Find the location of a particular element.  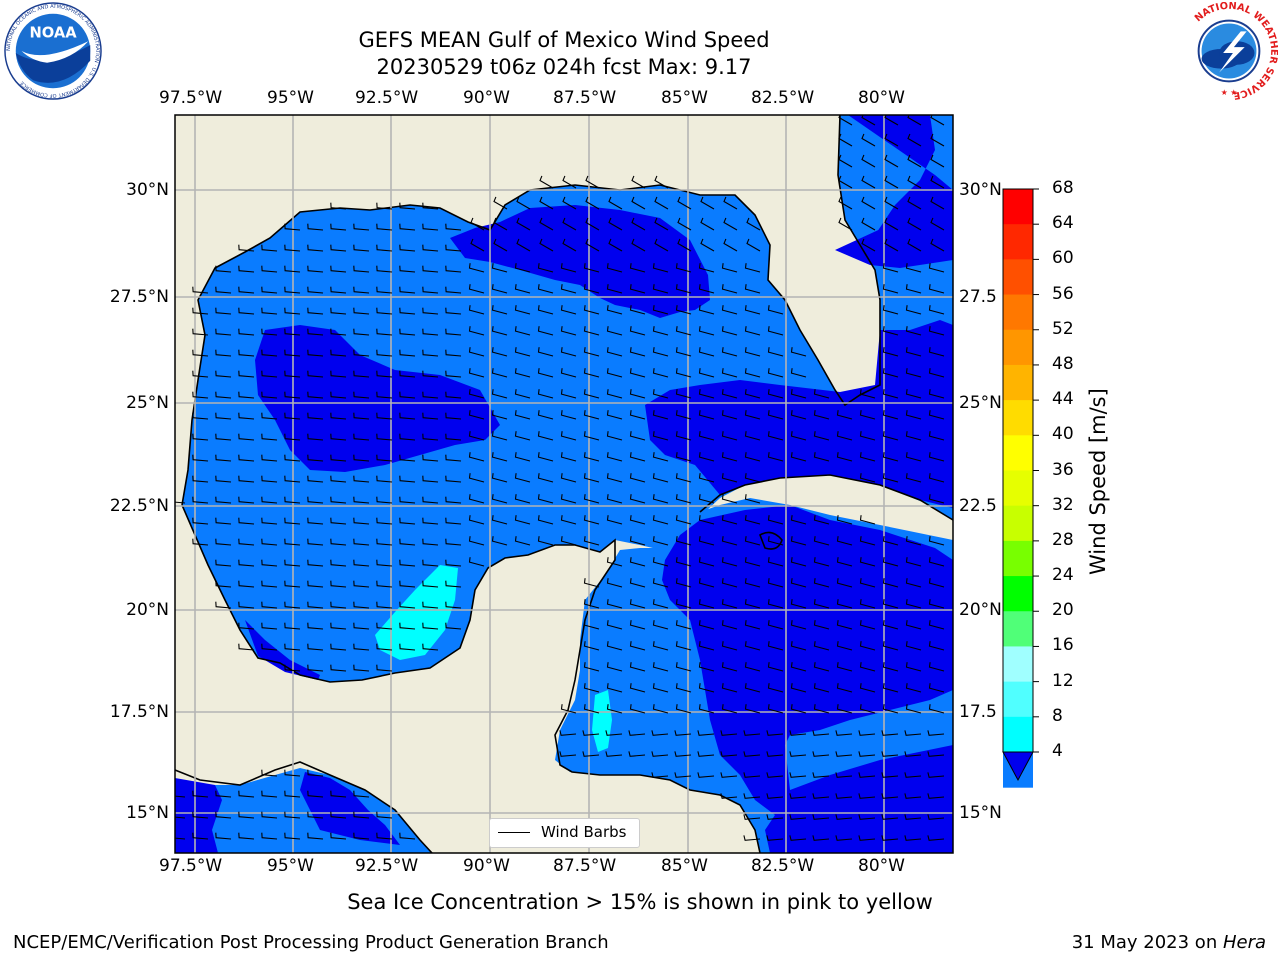

colorbar-label: Wind Speed [m/s] is located at coordinates (1098, 481).